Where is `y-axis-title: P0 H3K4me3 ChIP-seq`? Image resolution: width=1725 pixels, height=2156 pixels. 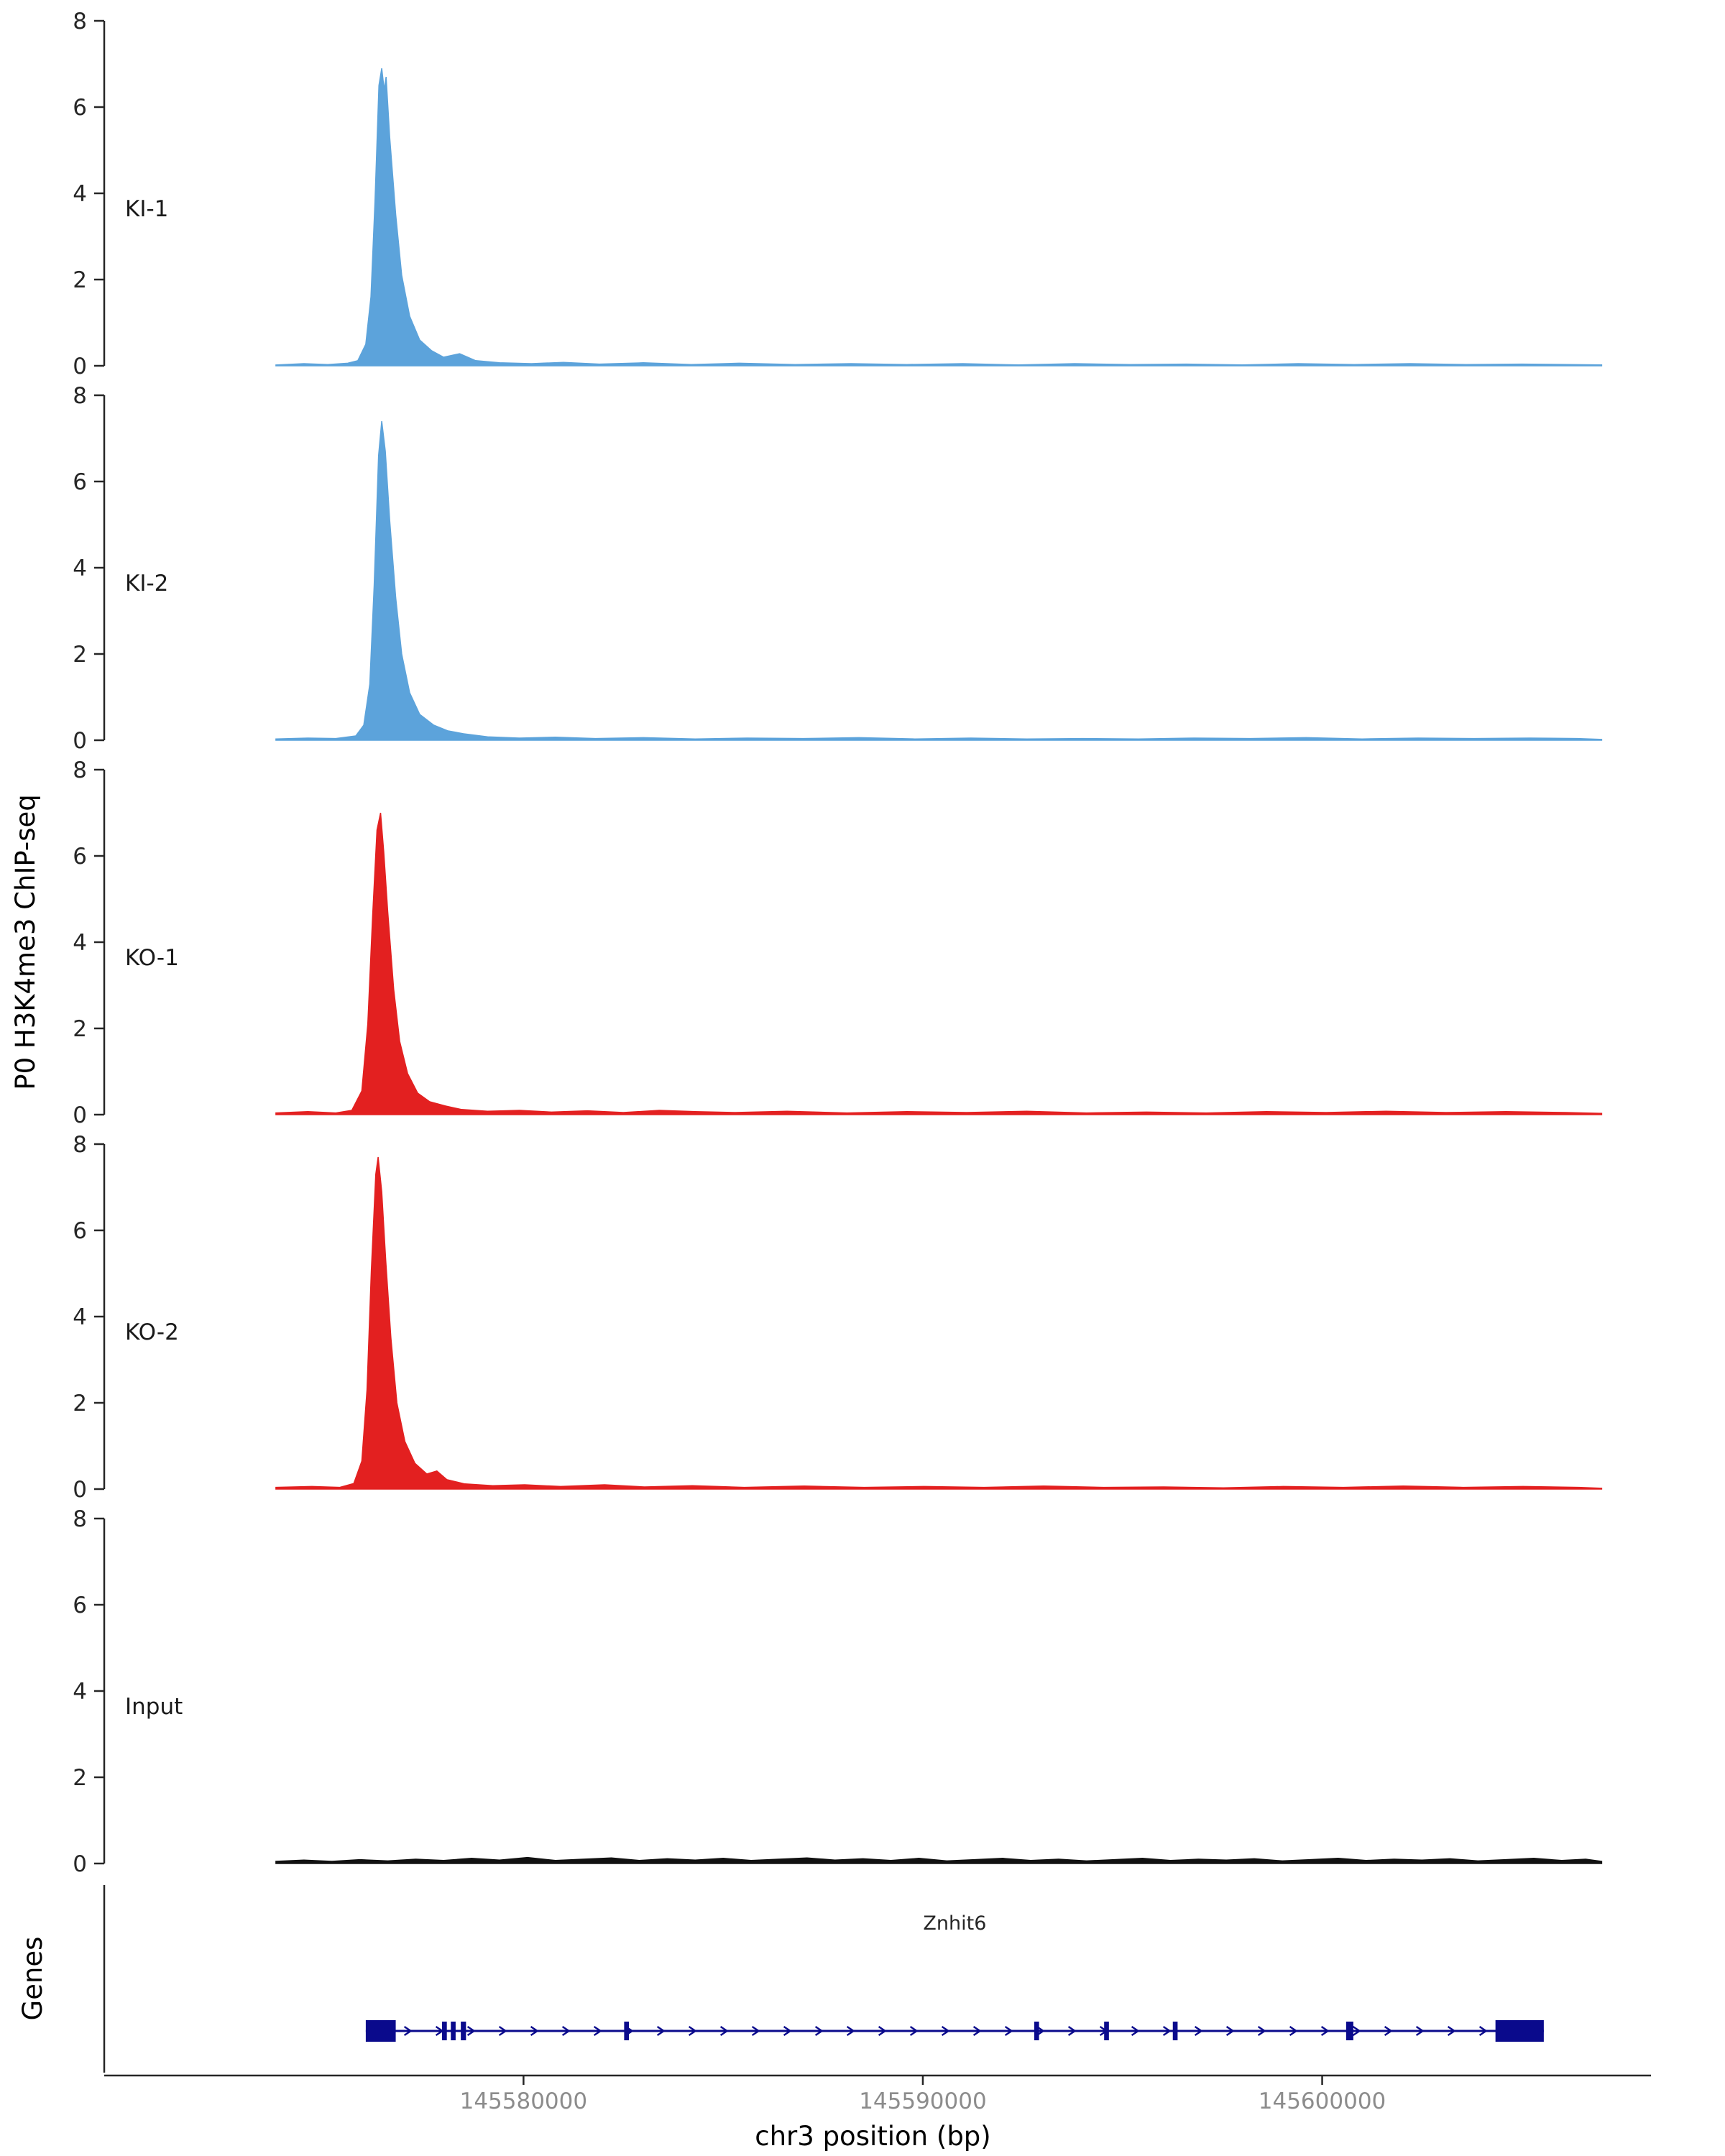 y-axis-title: P0 H3K4me3 ChIP-seq is located at coordinates (25, 941).